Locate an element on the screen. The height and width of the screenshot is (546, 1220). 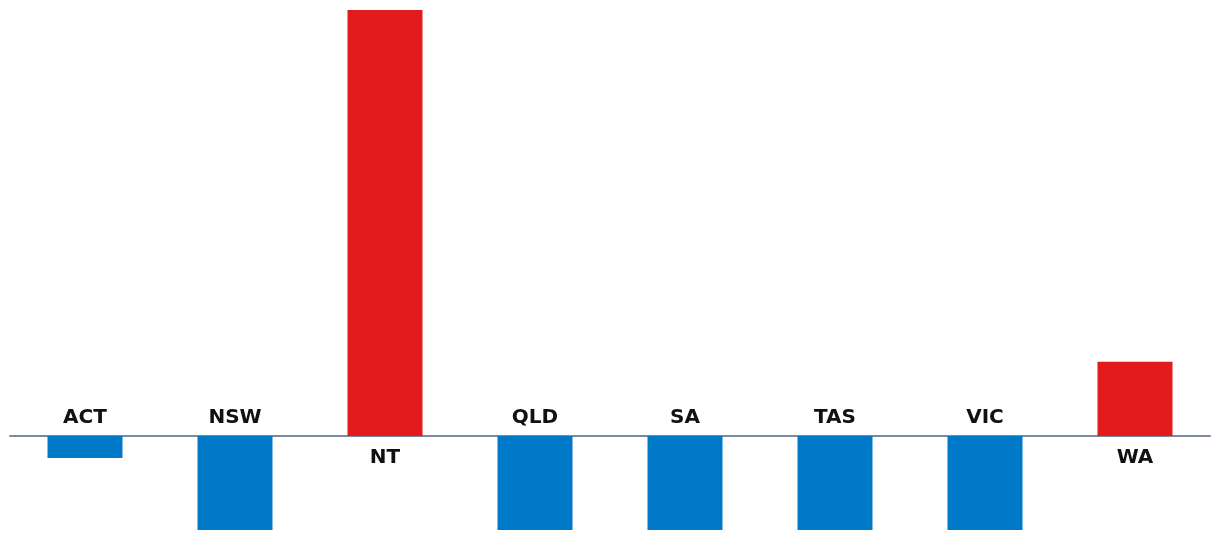
x-tick-label: QLD is located at coordinates (535, 415).